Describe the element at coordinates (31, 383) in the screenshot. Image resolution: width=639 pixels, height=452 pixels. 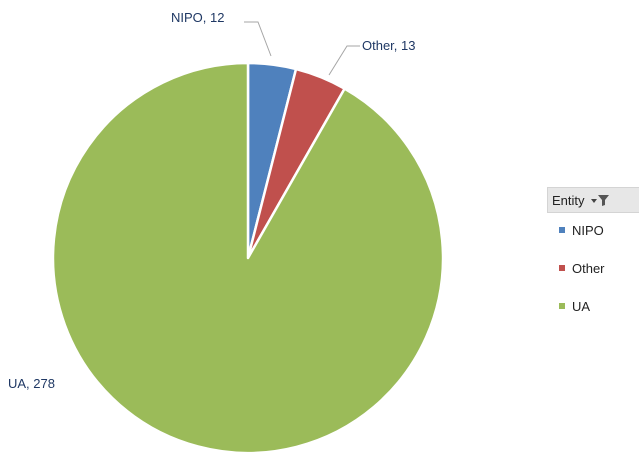
I see `data-label-ua: UA, 278` at that location.